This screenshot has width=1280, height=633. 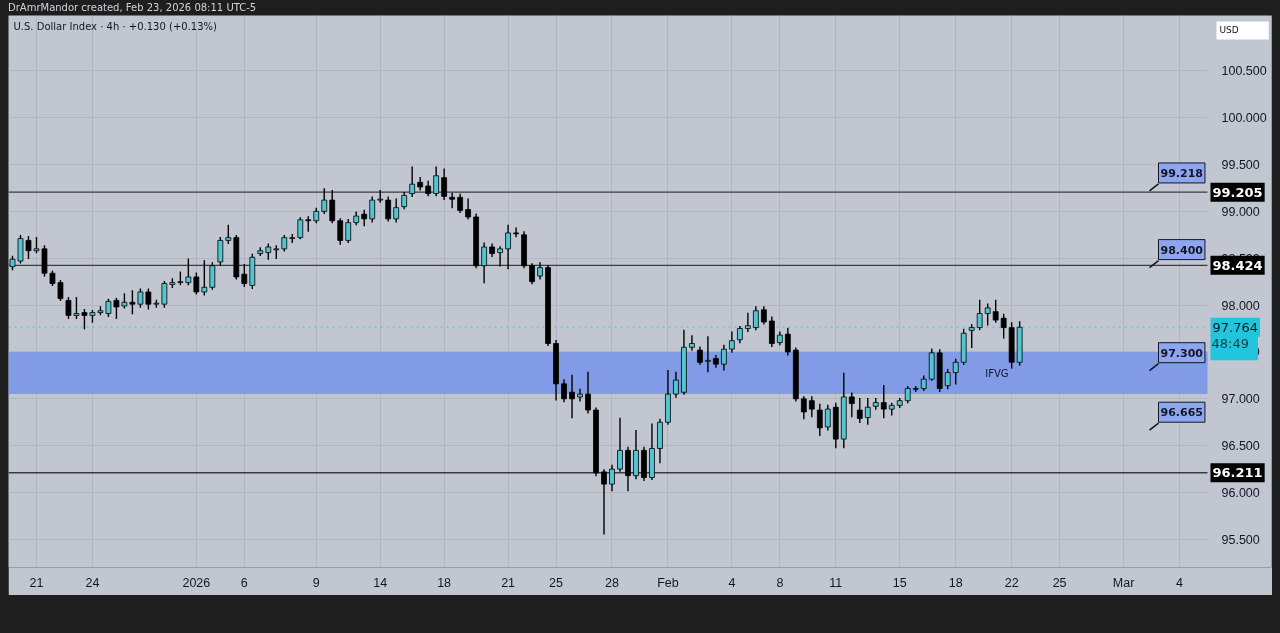 What do you see at coordinates (1237, 192) in the screenshot?
I see `ref-line-label: 99.205` at bounding box center [1237, 192].